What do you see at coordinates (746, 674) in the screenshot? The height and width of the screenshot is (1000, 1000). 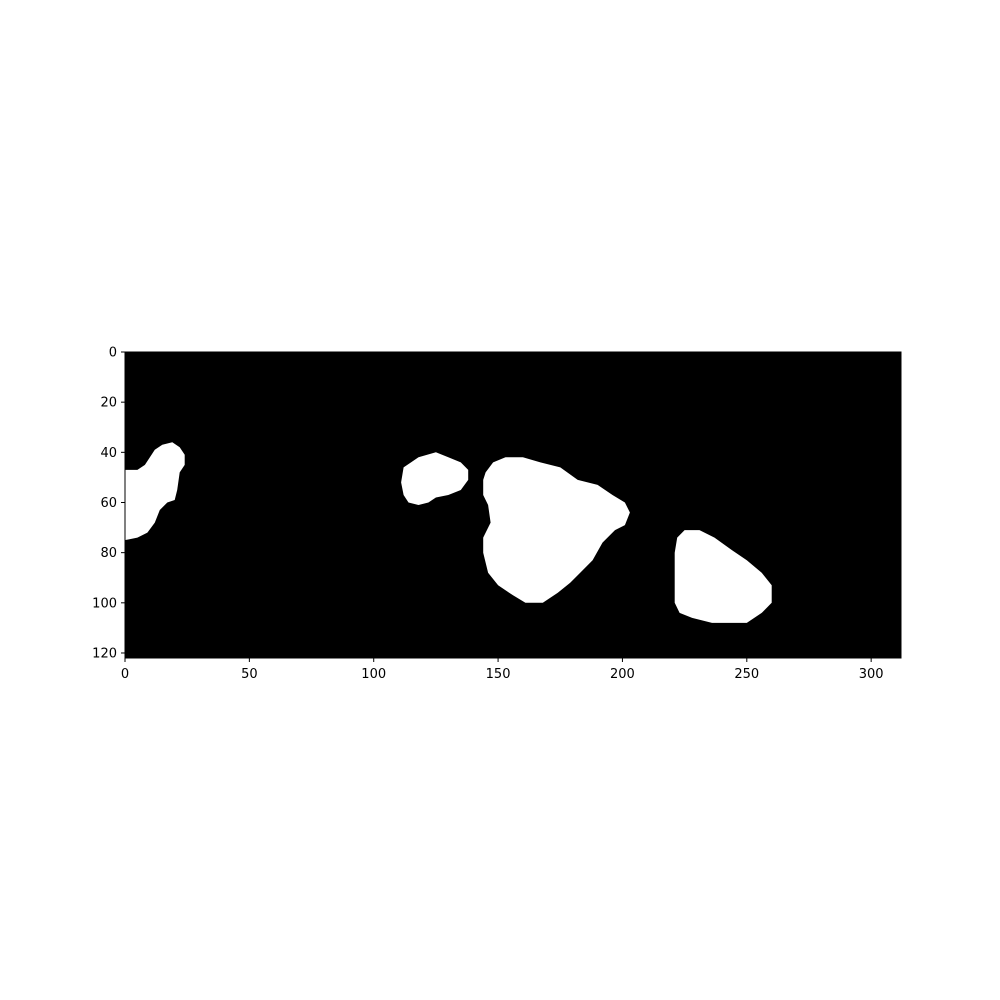 I see `x-tick-label: 250` at bounding box center [746, 674].